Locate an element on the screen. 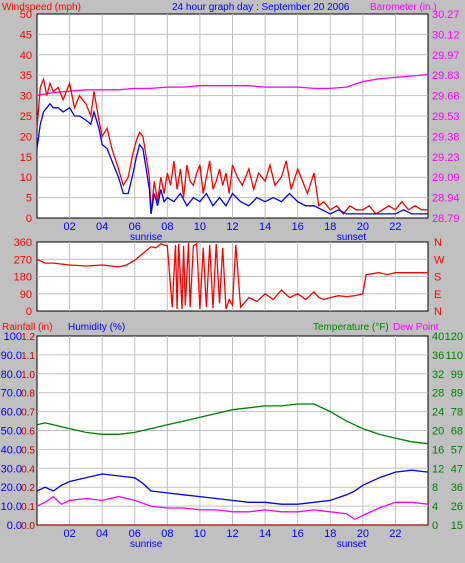  temp-tick-label-outer: 15 is located at coordinates (457, 526).